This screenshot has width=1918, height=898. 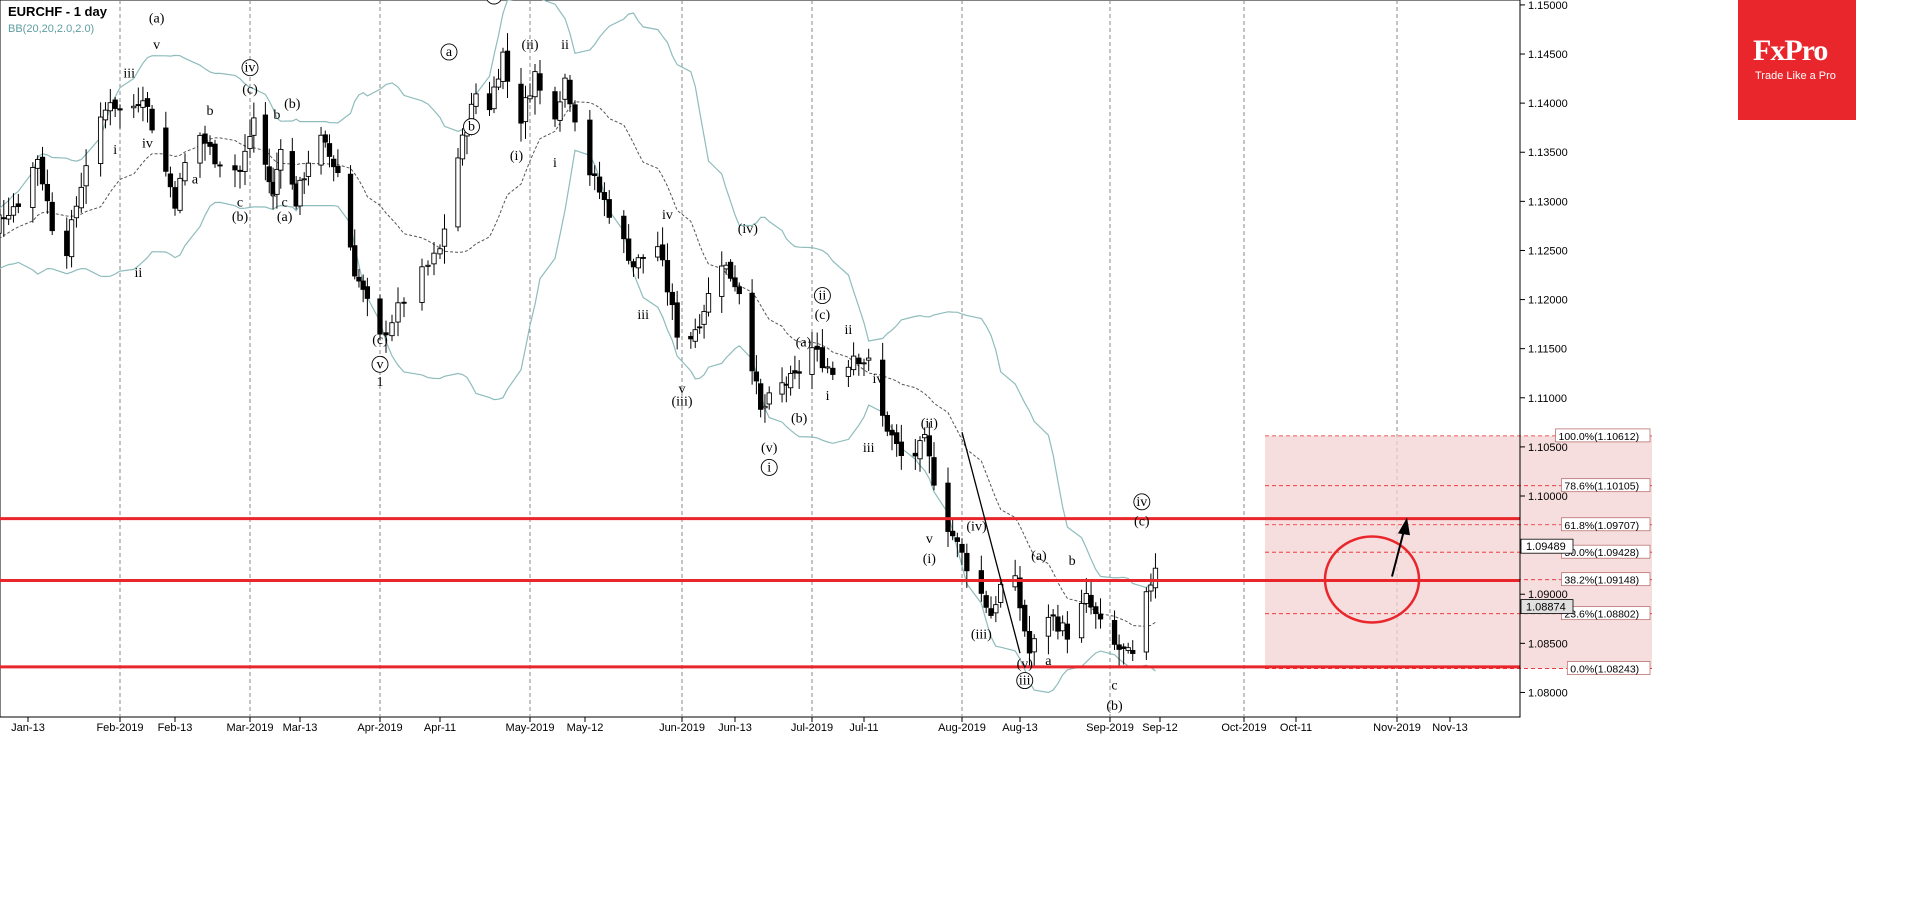 I want to click on x-tick-label: May-2019, so click(x=530, y=728).